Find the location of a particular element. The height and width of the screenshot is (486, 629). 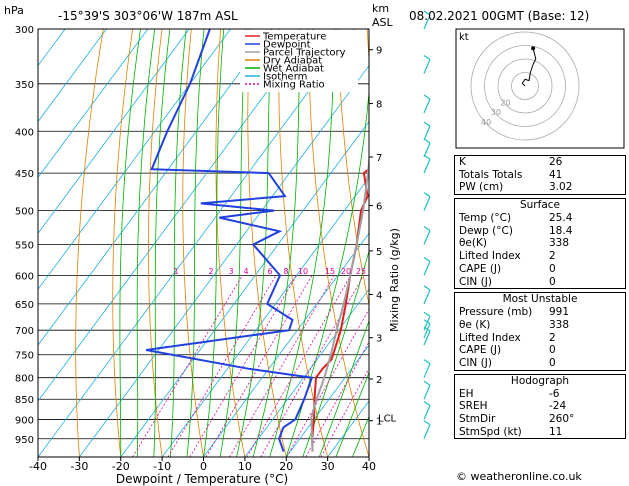

stat-label: SREH is located at coordinates (473, 406).